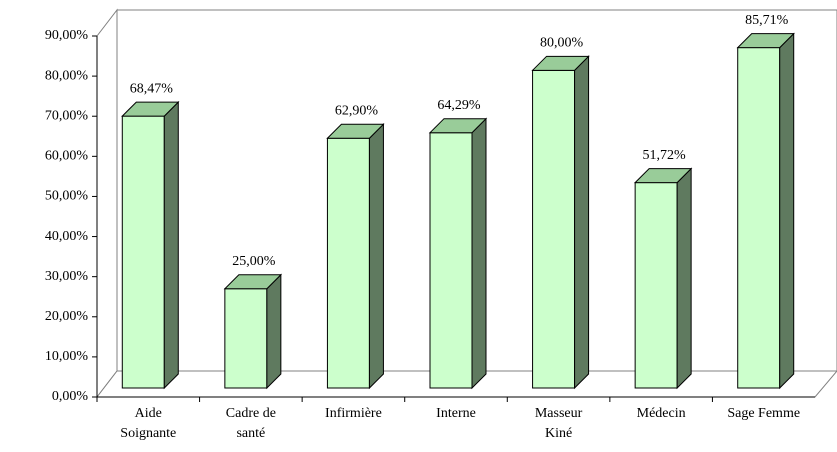 Image resolution: width=837 pixels, height=452 pixels. What do you see at coordinates (67, 316) in the screenshot?
I see `y-tick-label: 20,00%` at bounding box center [67, 316].